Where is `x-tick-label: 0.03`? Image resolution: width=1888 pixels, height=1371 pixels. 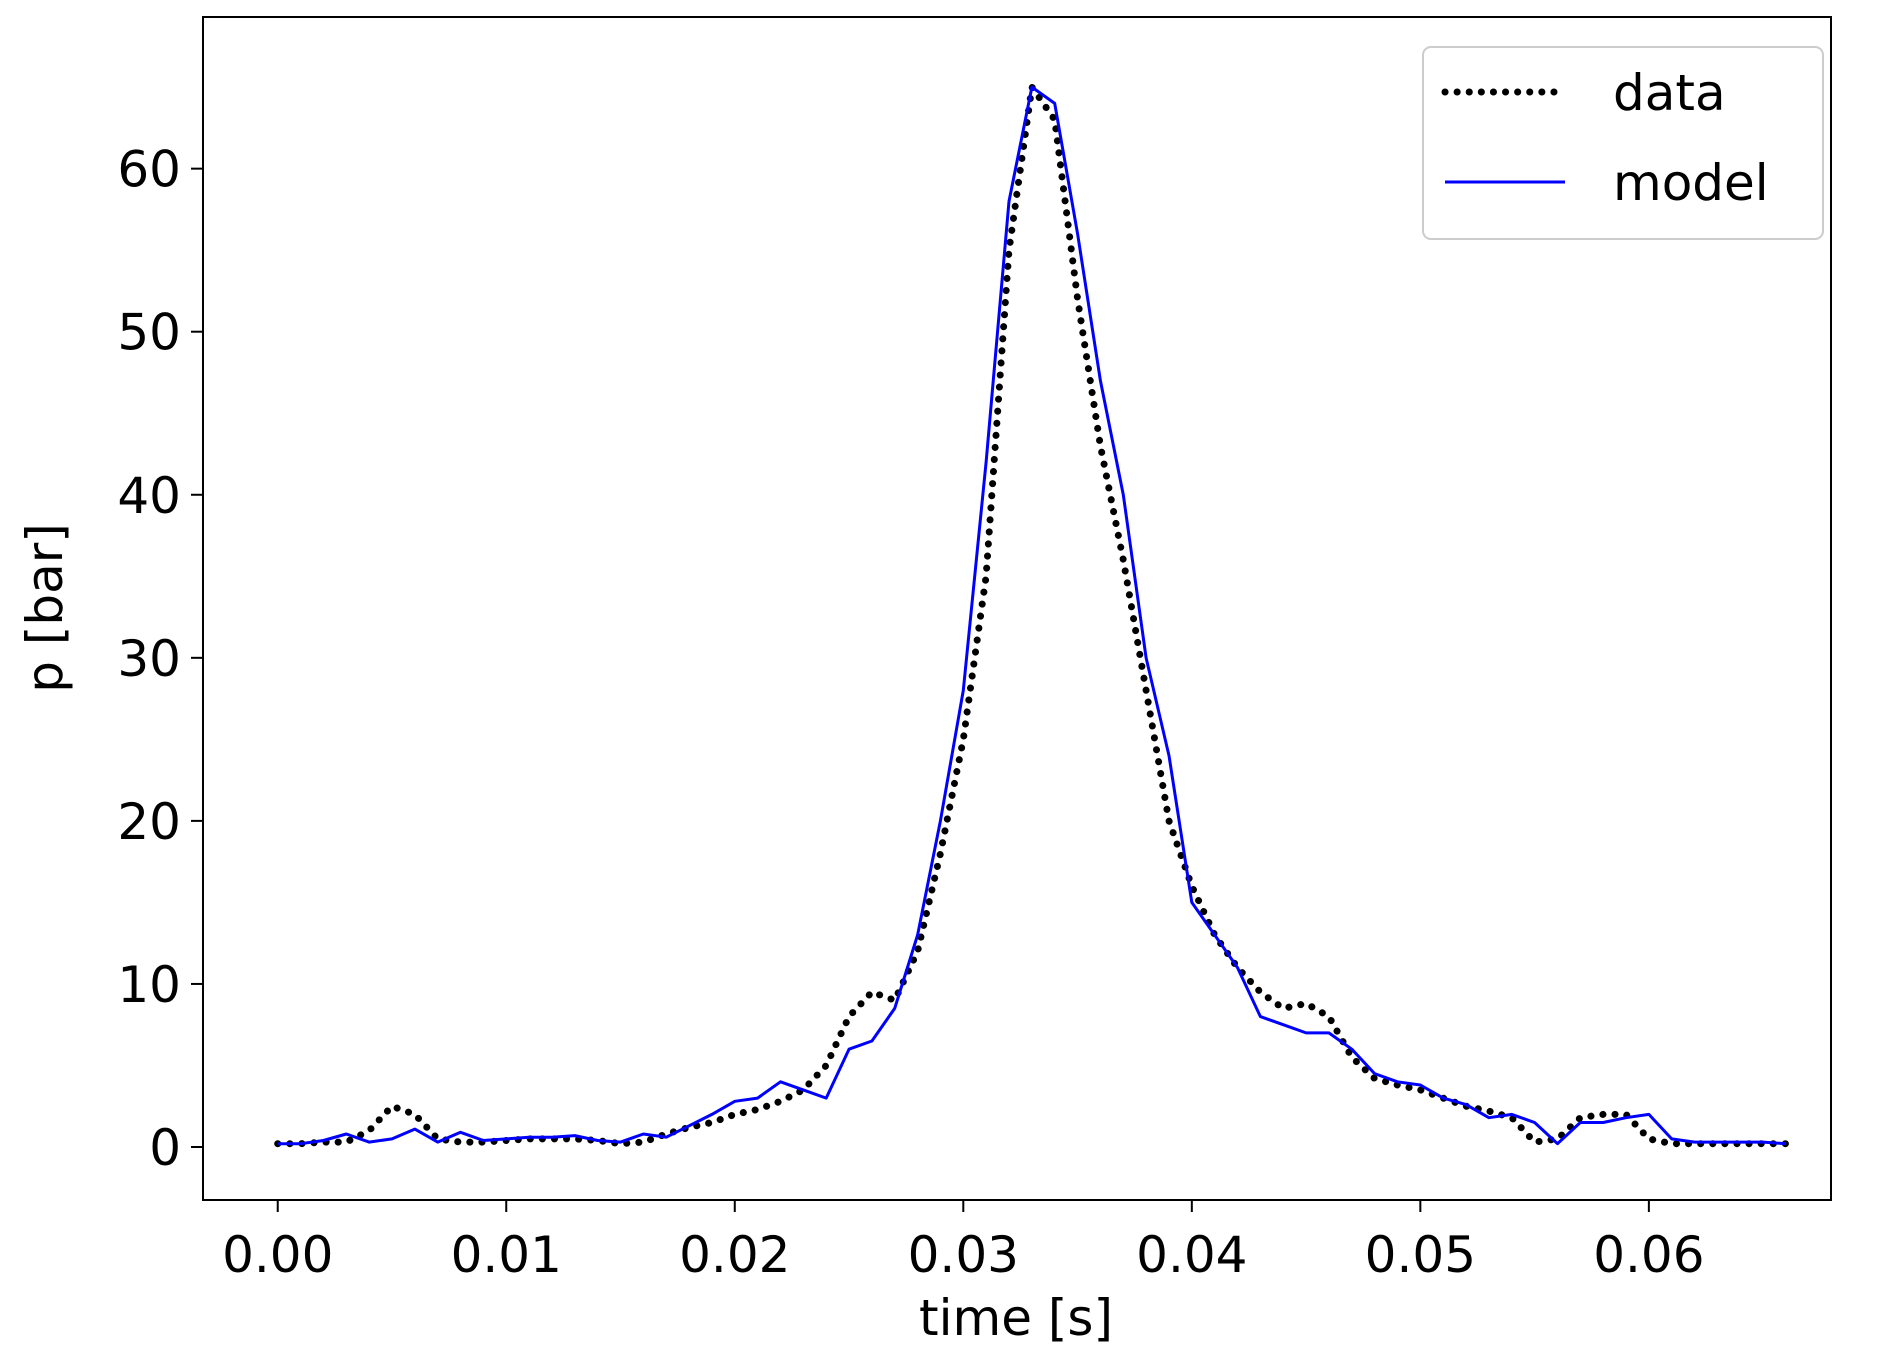
x-tick-label: 0.03 is located at coordinates (963, 1255).